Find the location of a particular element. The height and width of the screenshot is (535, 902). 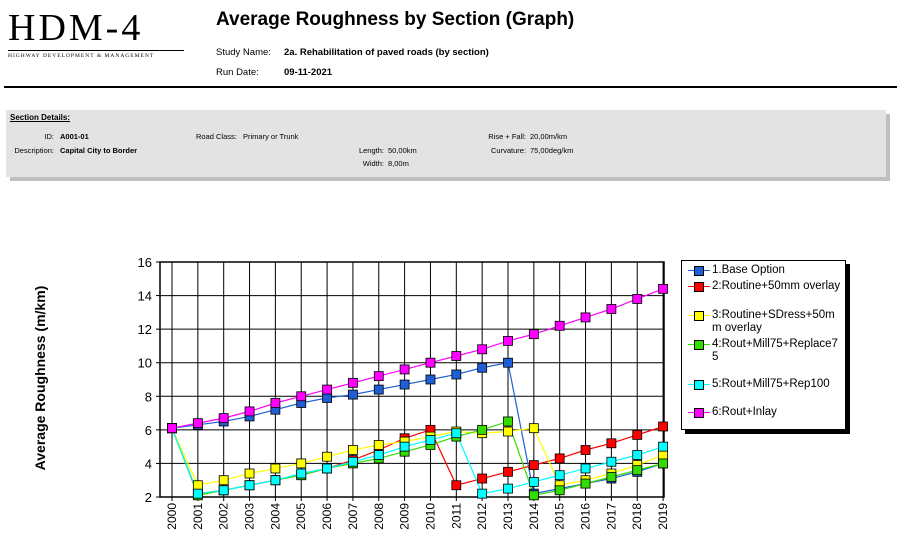

x-tick-label: 2010 is located at coordinates (430, 516).